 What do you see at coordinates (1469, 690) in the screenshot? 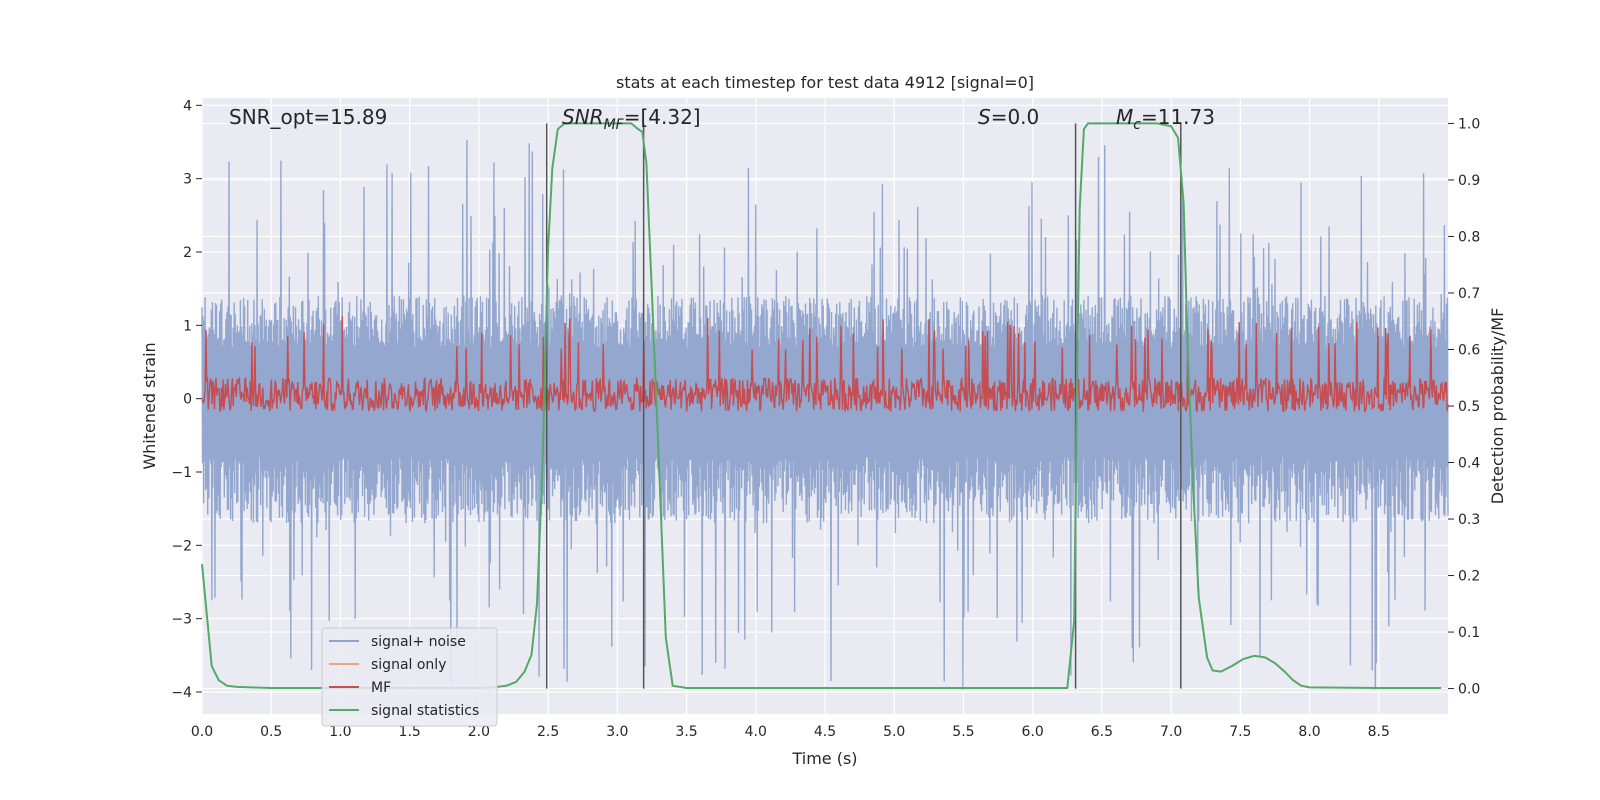
I see `y2-tick-label: 0.0` at bounding box center [1469, 690].